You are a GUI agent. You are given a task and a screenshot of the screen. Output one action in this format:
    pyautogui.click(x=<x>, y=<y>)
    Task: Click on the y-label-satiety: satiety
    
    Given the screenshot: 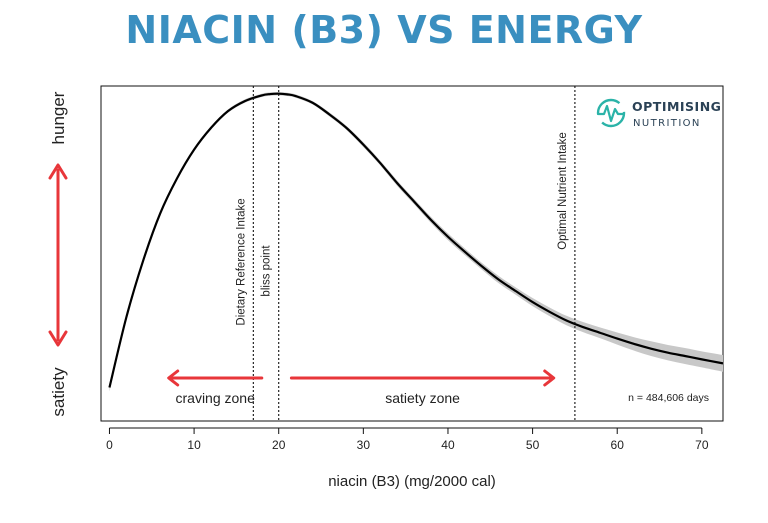 What is the action you would take?
    pyautogui.click(x=58, y=392)
    